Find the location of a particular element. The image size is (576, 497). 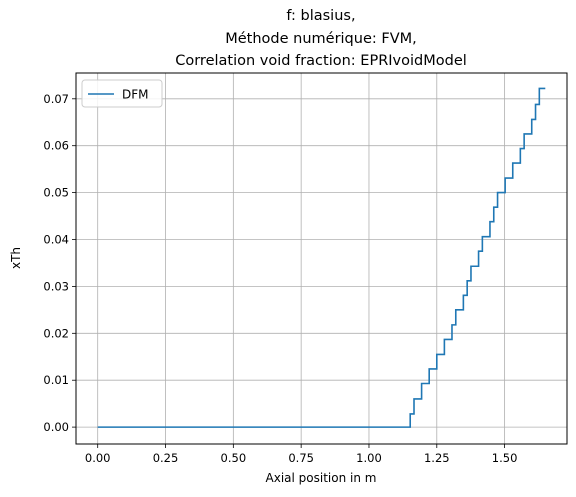

y-tick-label: 0.01 is located at coordinates (56, 380).